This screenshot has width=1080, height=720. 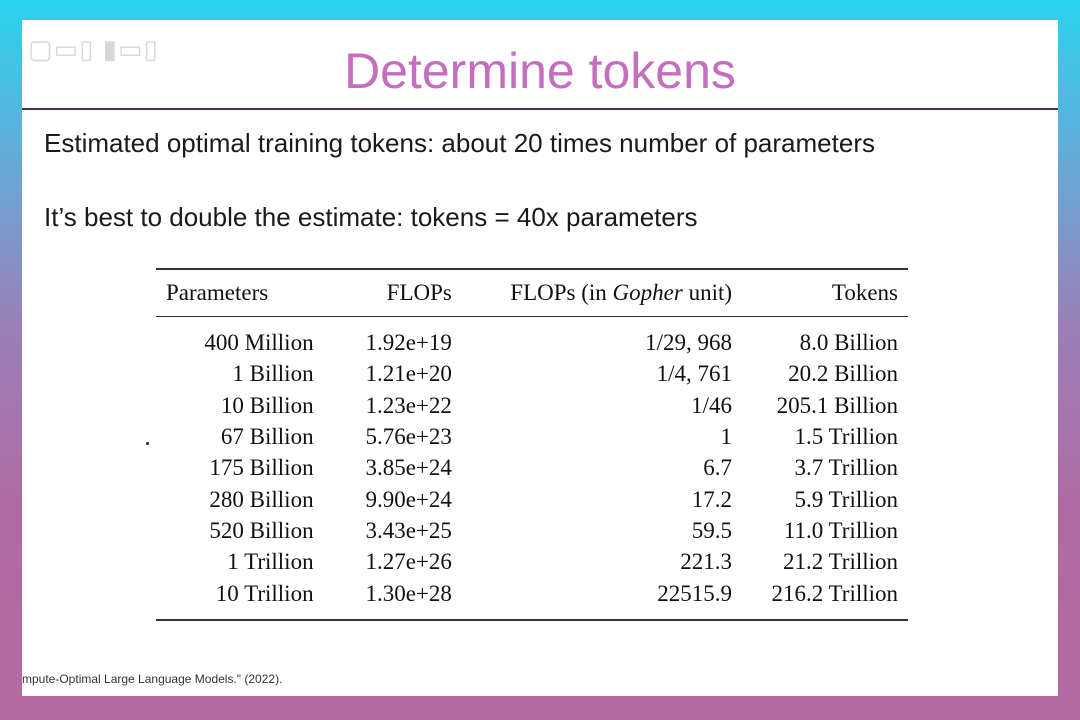 I want to click on table-row: 520 Billion 3.43e+25 59.5 11.0 Trillion, so click(x=532, y=530).